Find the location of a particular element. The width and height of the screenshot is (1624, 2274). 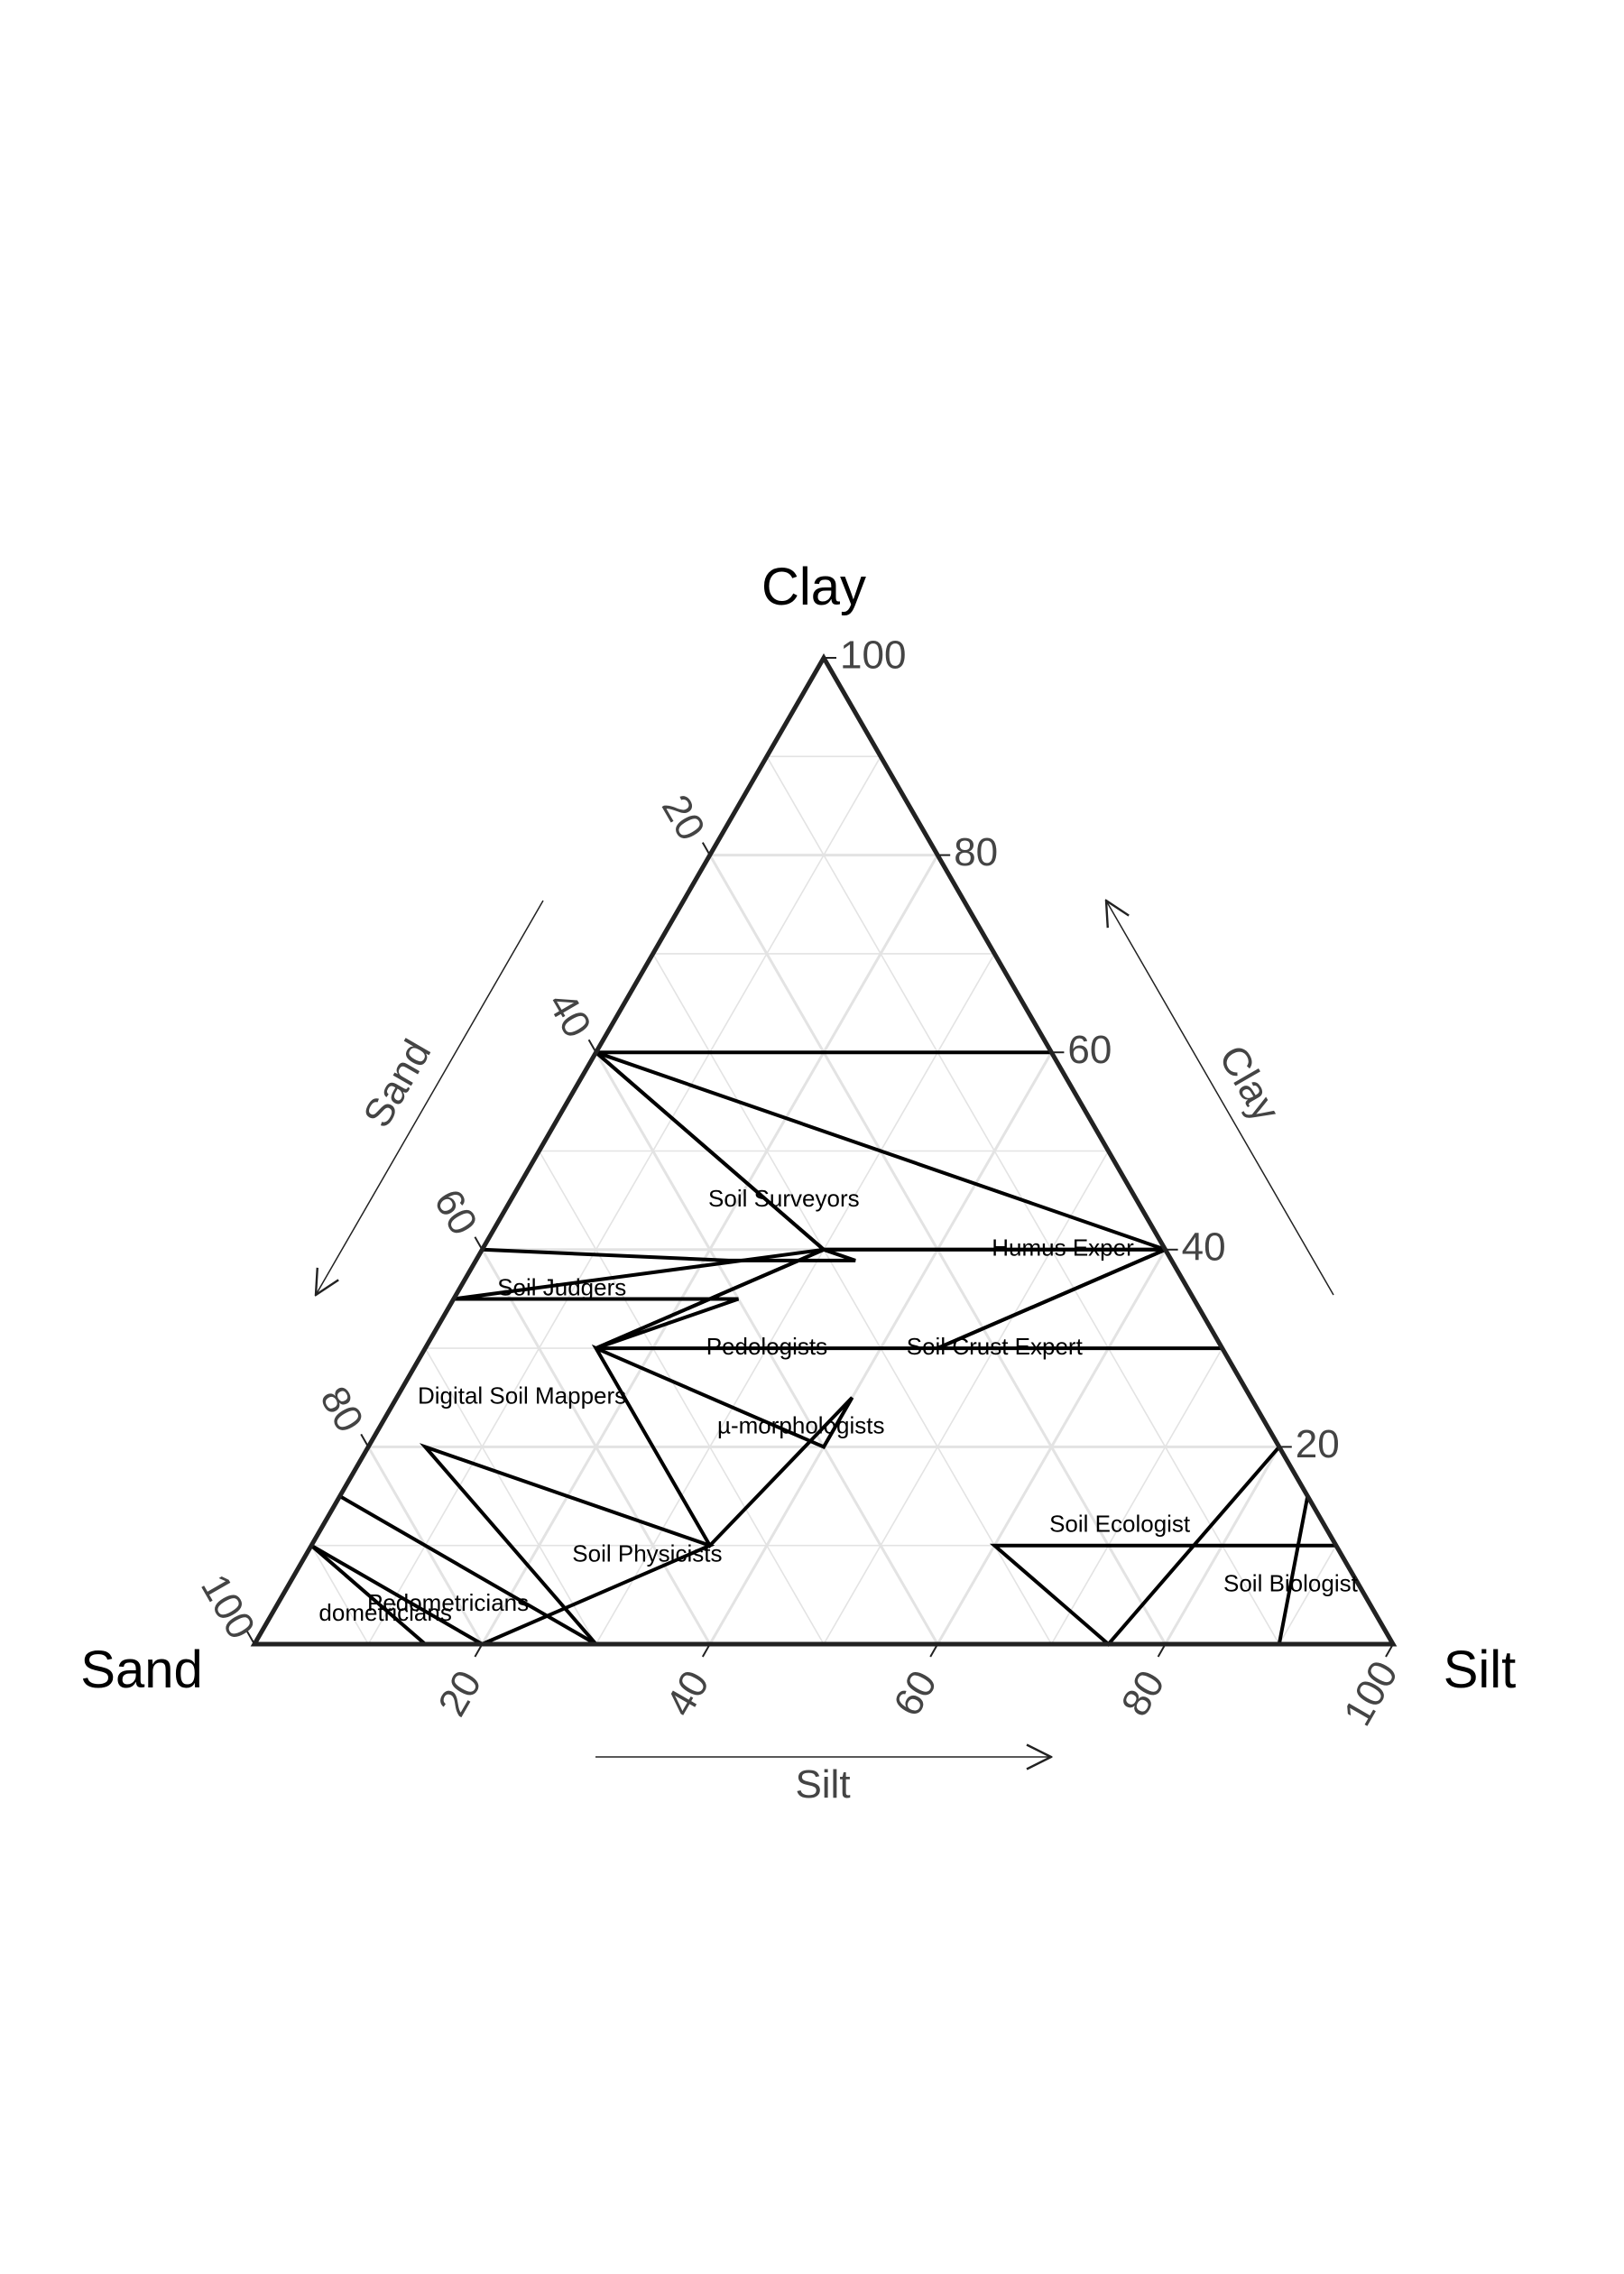

axis-arrow-left is located at coordinates (430, 1097).